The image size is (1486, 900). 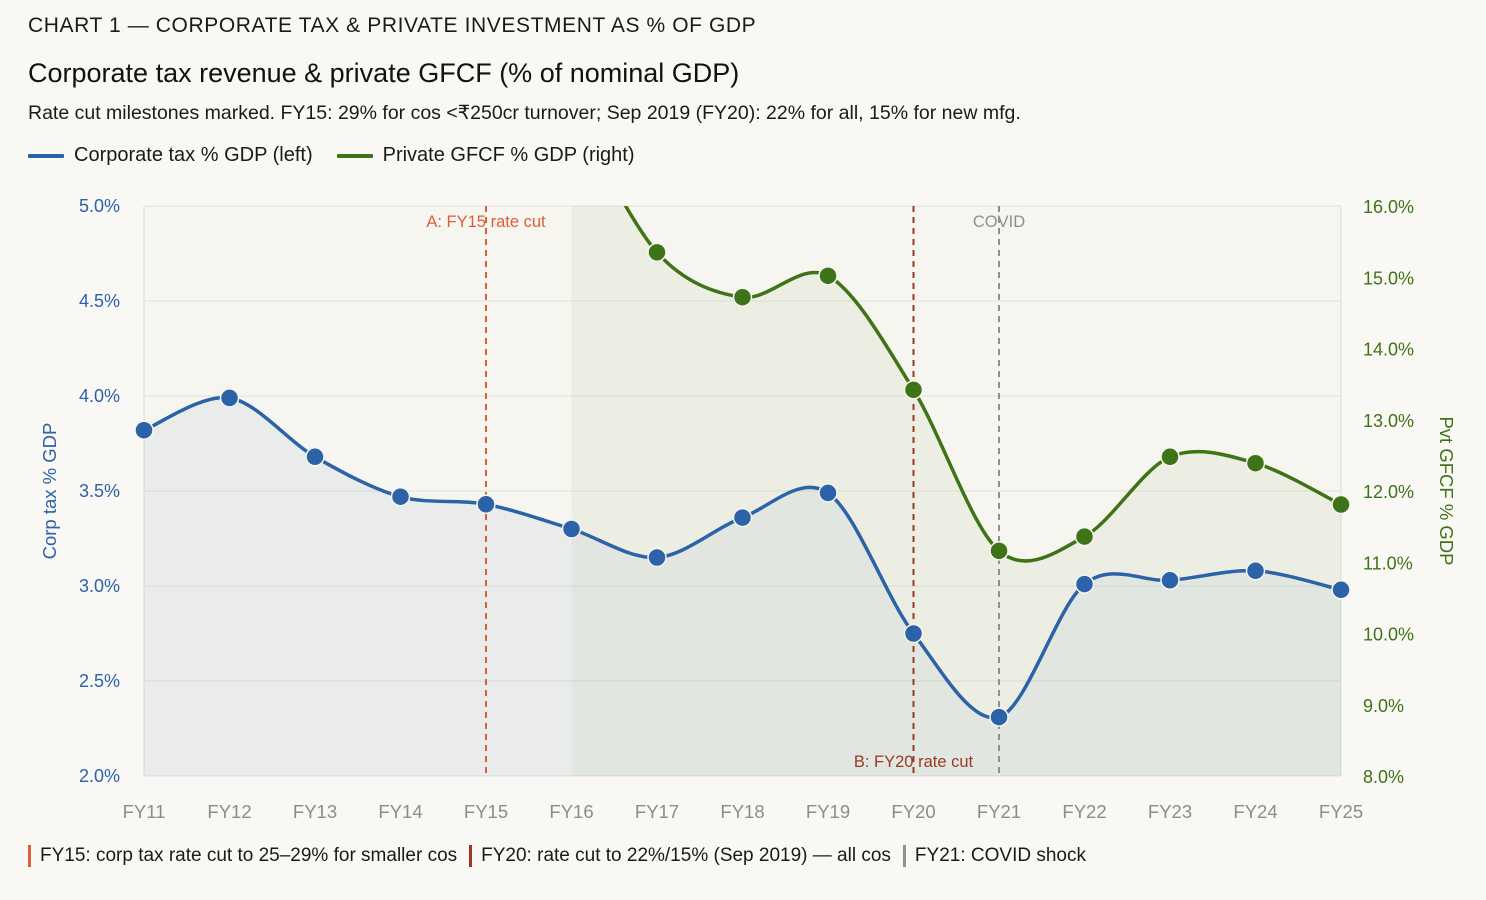 What do you see at coordinates (1383, 706) in the screenshot?
I see `y-right-tick-label: 9.0%` at bounding box center [1383, 706].